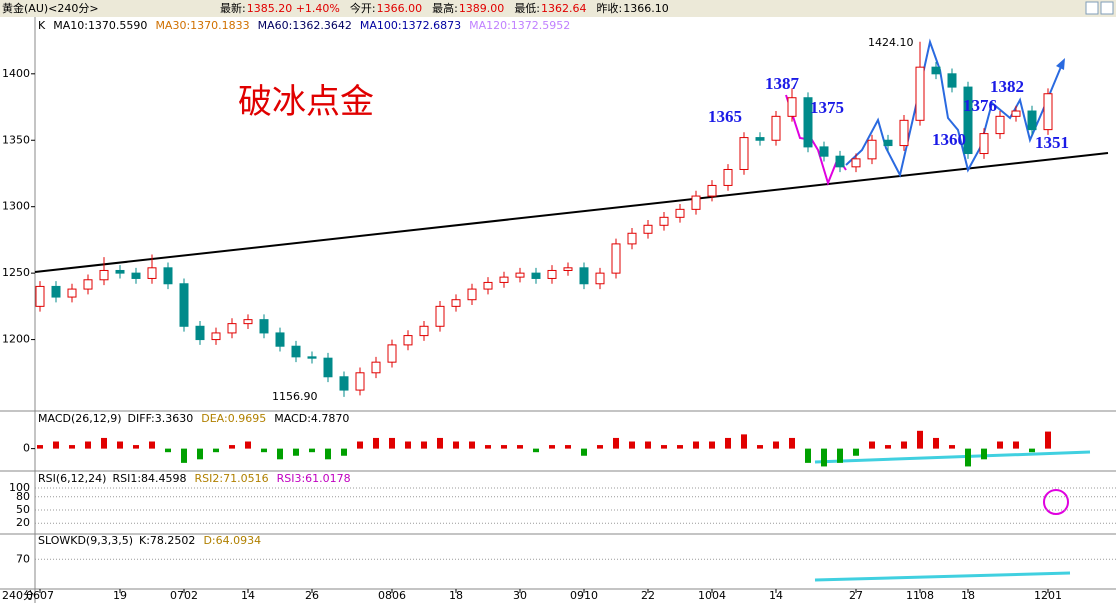 This screenshot has width=1116, height=607. What do you see at coordinates (42, 25) in the screenshot?
I see `stat-label: K` at bounding box center [42, 25].